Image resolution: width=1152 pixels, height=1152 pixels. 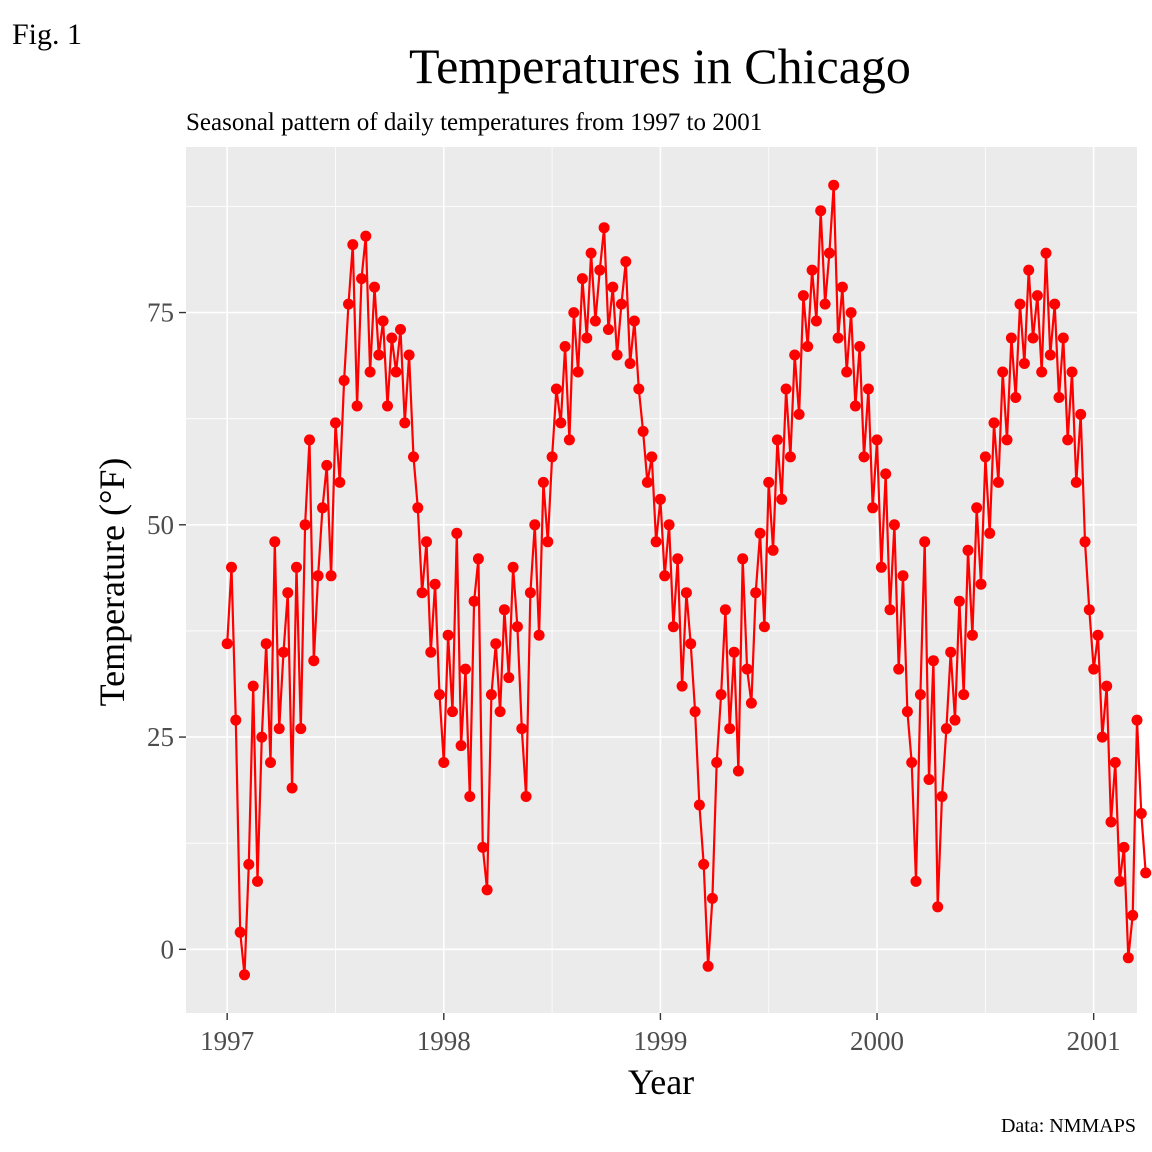 I want to click on x-tick-label: 1999, so click(x=660, y=1041).